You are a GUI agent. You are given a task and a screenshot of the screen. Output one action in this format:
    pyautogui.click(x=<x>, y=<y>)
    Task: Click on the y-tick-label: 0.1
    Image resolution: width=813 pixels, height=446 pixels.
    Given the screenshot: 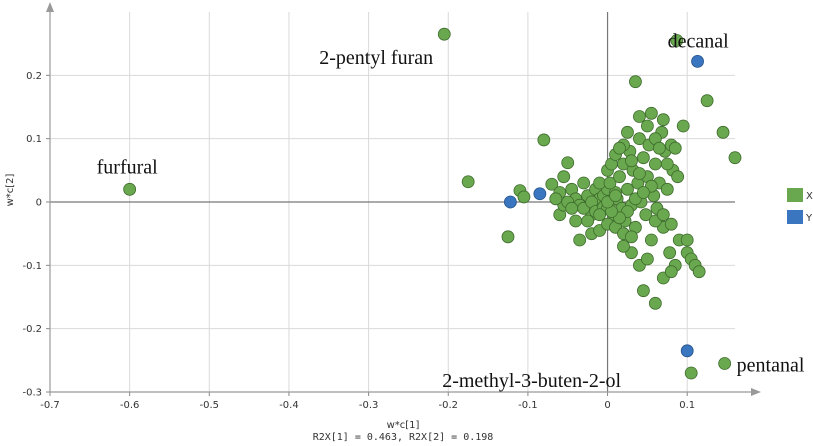 What is the action you would take?
    pyautogui.click(x=34, y=139)
    